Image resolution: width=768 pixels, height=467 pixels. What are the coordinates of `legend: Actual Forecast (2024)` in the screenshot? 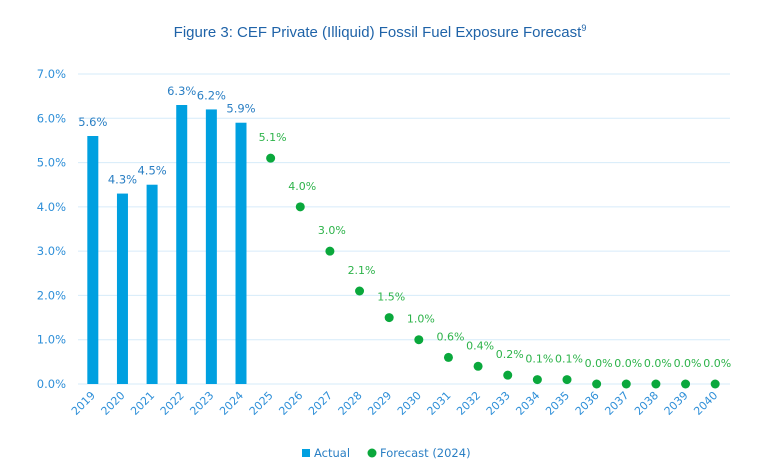 It's located at (386, 453).